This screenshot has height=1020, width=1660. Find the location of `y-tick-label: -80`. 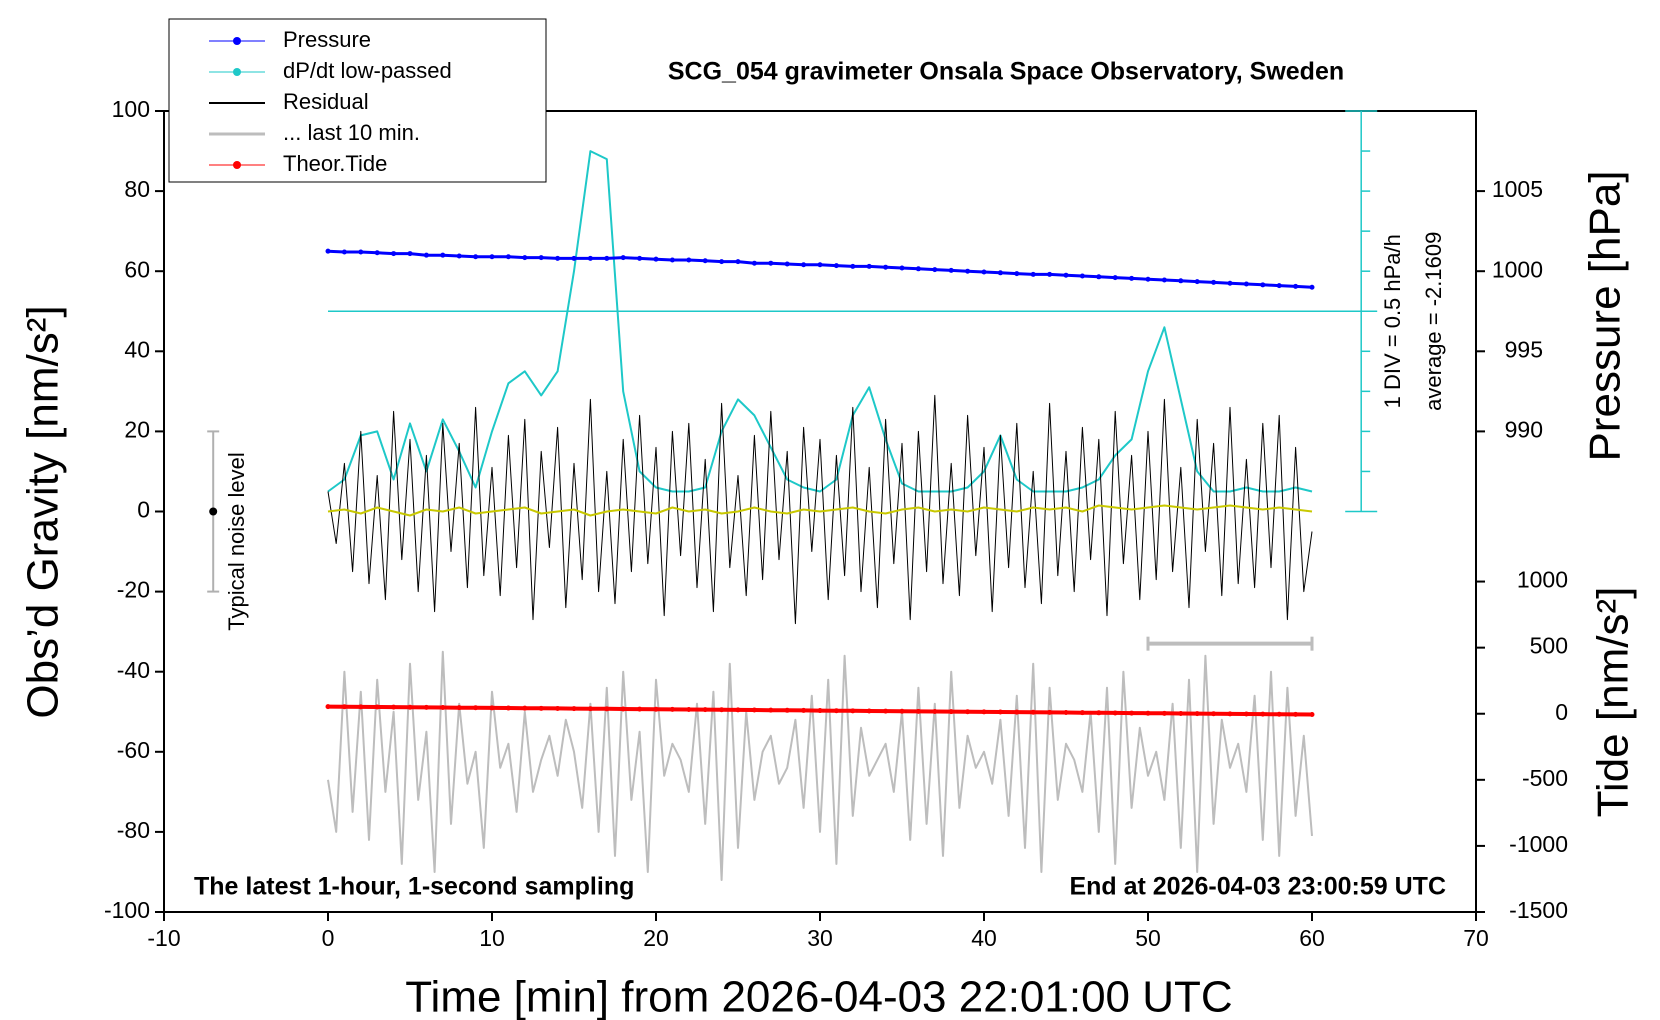

y-tick-label: -80 is located at coordinates (133, 830).